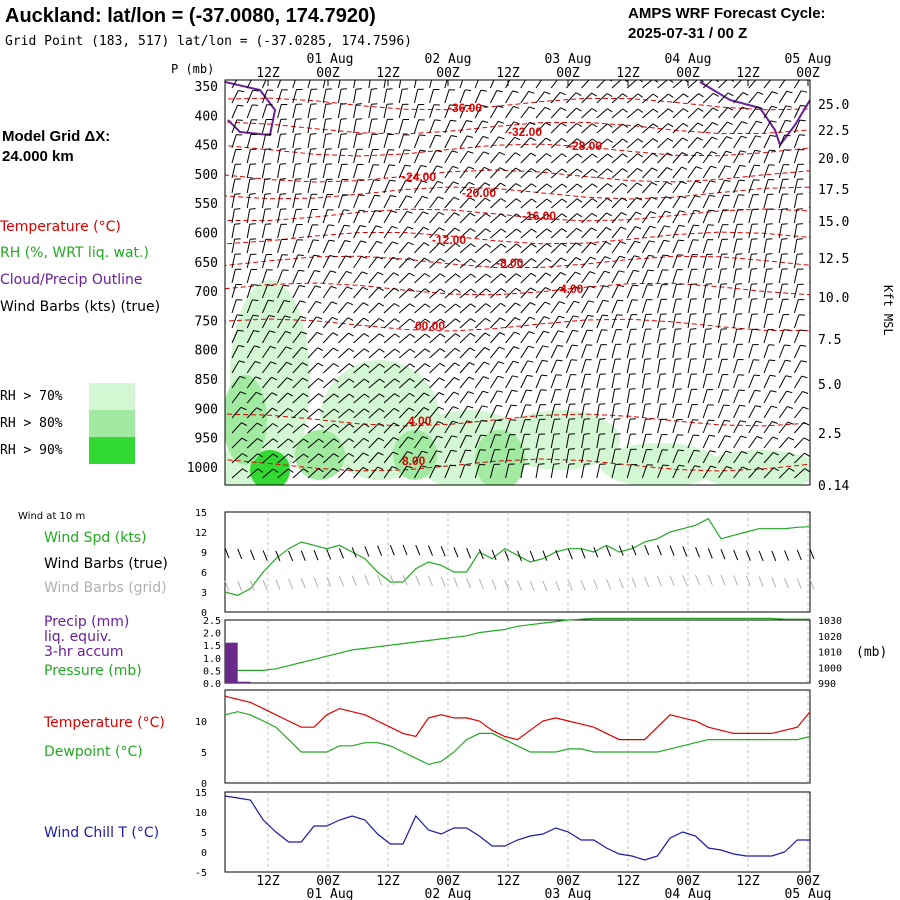 The height and width of the screenshot is (900, 900). Describe the element at coordinates (517, 215) in the screenshot. I see `isotherm-line` at that location.